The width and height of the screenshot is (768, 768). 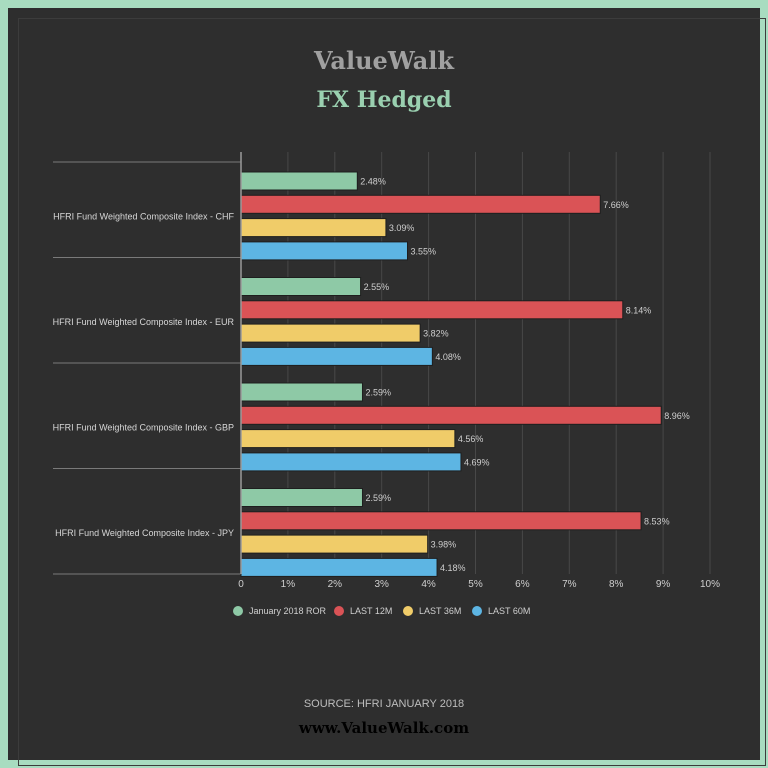 What do you see at coordinates (471, 439) in the screenshot?
I see `data-label: 4.56%` at bounding box center [471, 439].